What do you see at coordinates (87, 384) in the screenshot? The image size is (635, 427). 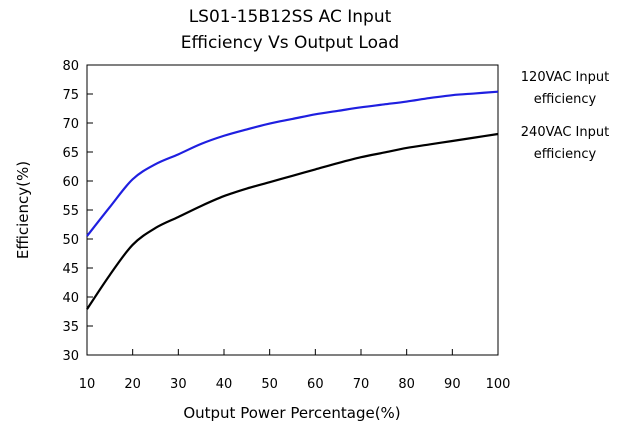 I see `x-tick-label: 10` at bounding box center [87, 384].